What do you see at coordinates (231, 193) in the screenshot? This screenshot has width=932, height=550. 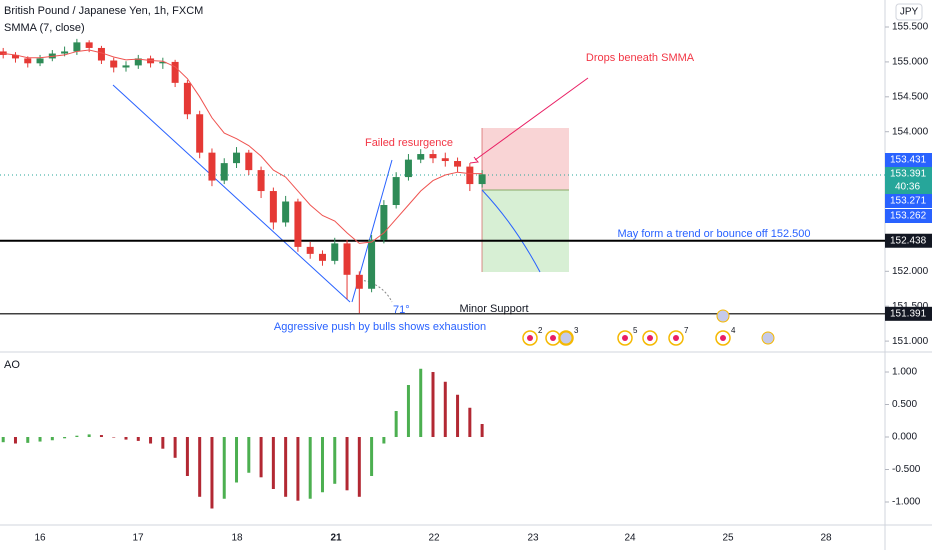 I see `trend-line` at bounding box center [231, 193].